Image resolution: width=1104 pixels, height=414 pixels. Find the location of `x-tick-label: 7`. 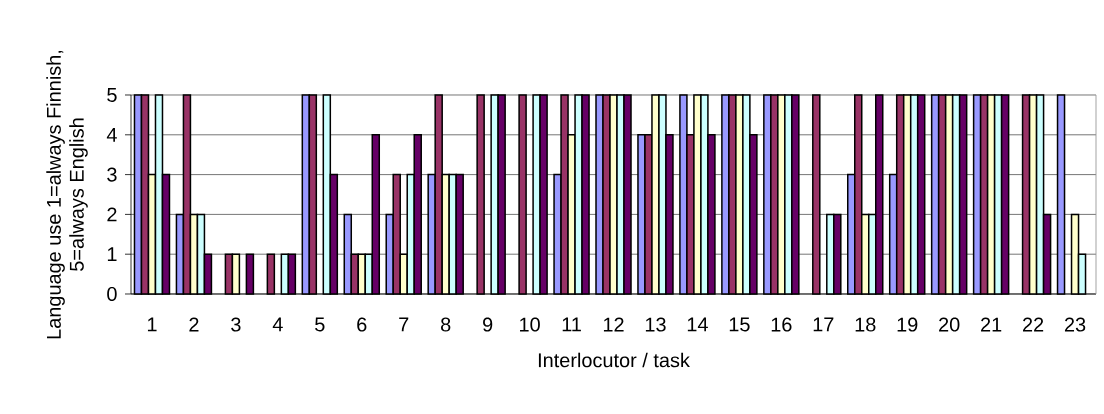

x-tick-label: 7 is located at coordinates (404, 324).